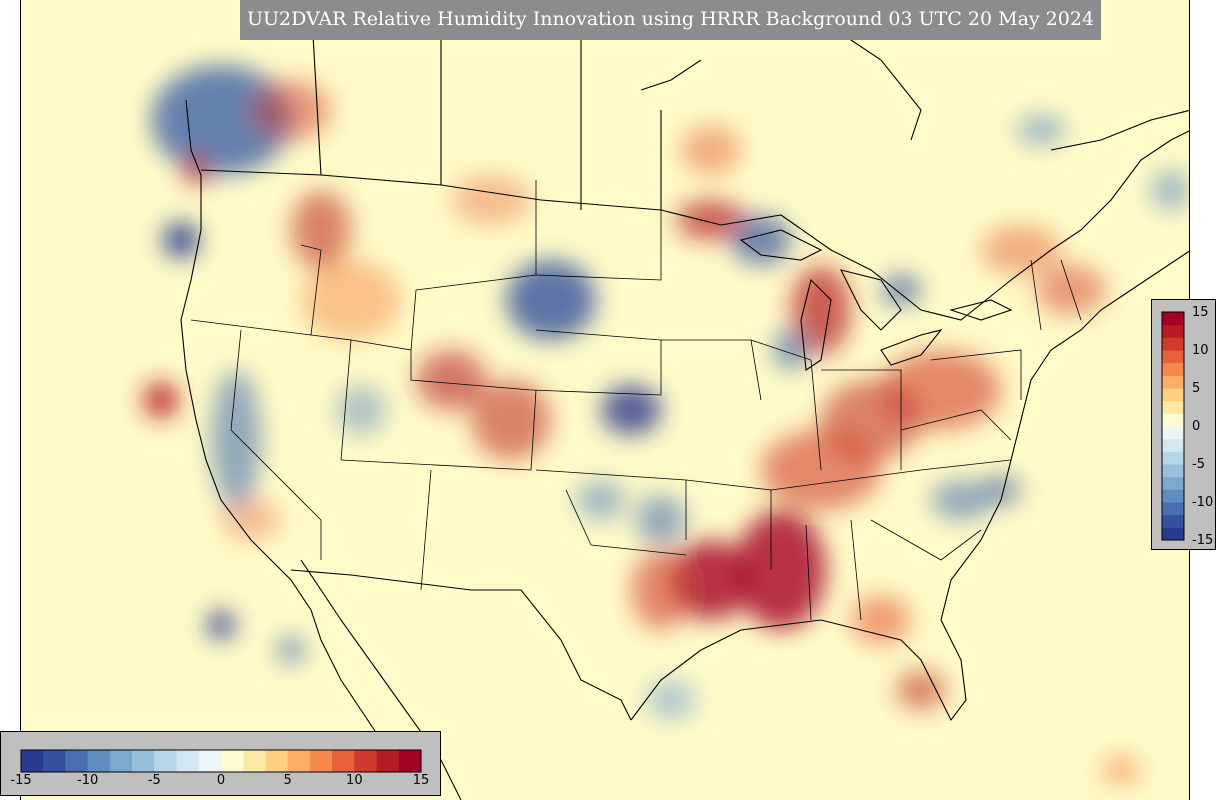  What do you see at coordinates (354, 780) in the screenshot?
I see `horizontal-colorbar-tick-label: 10` at bounding box center [354, 780].